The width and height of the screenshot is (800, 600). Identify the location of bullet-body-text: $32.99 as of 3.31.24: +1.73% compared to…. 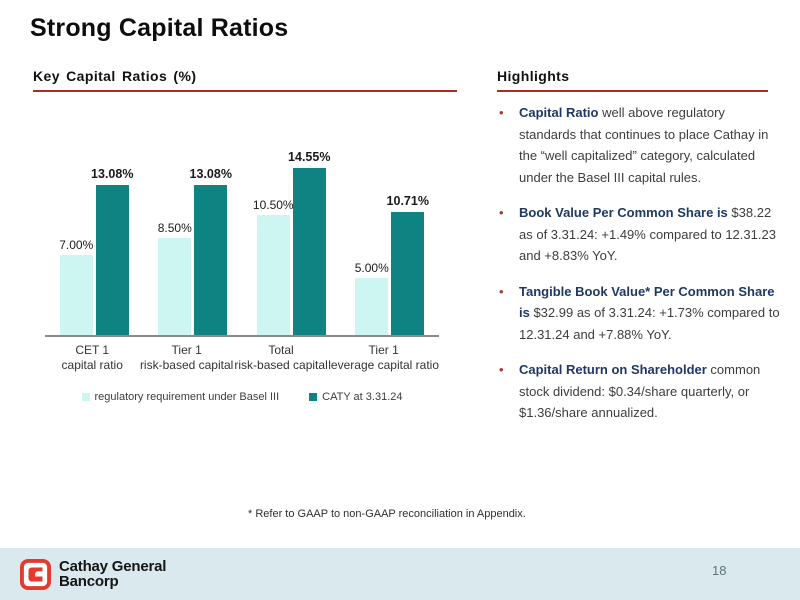
(649, 323).